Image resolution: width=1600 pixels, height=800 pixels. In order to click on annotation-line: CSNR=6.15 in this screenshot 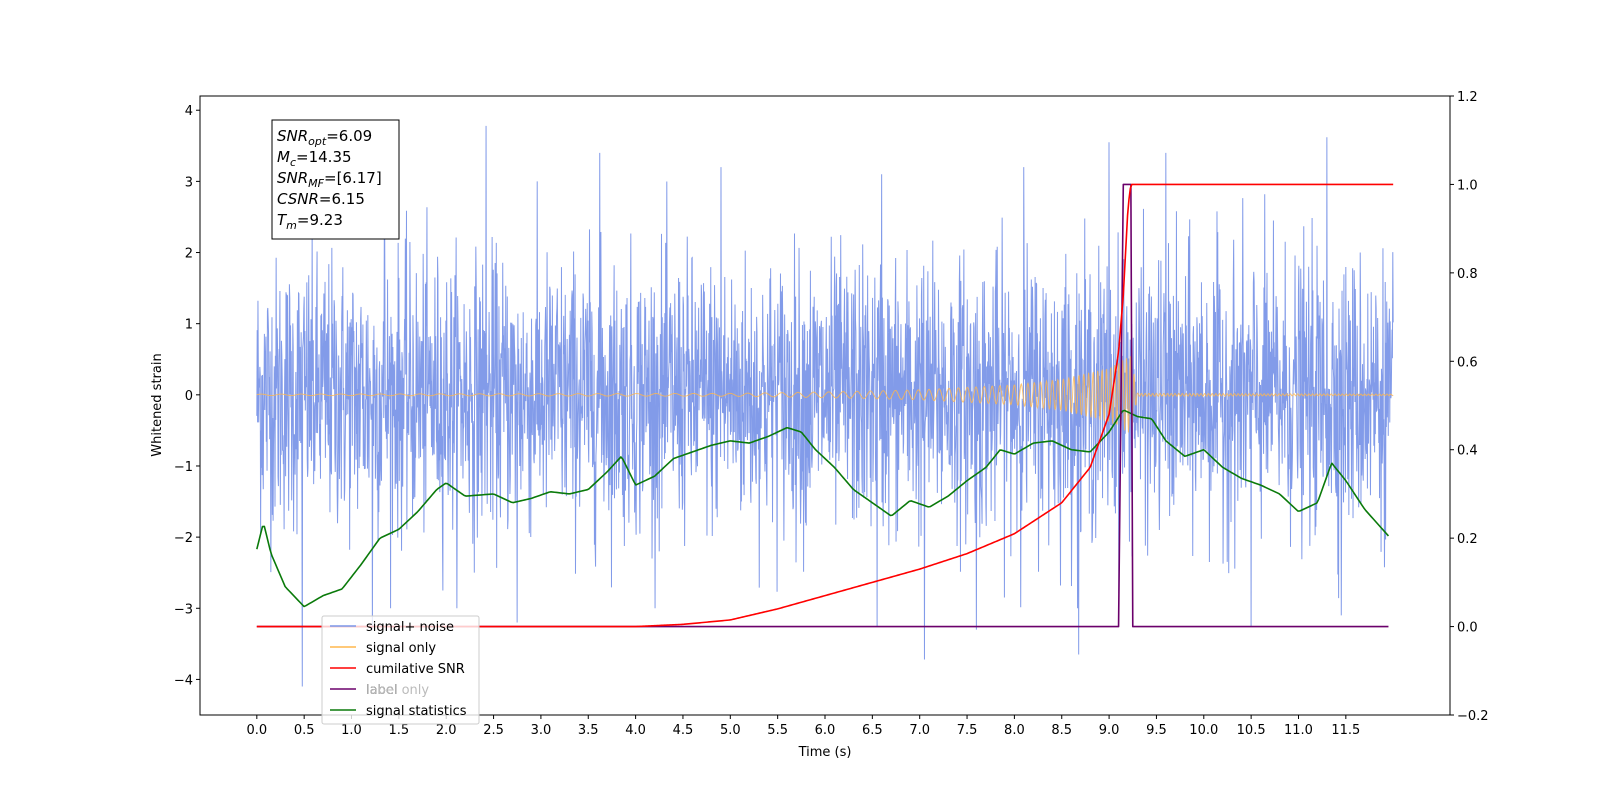, I will do `click(321, 199)`.